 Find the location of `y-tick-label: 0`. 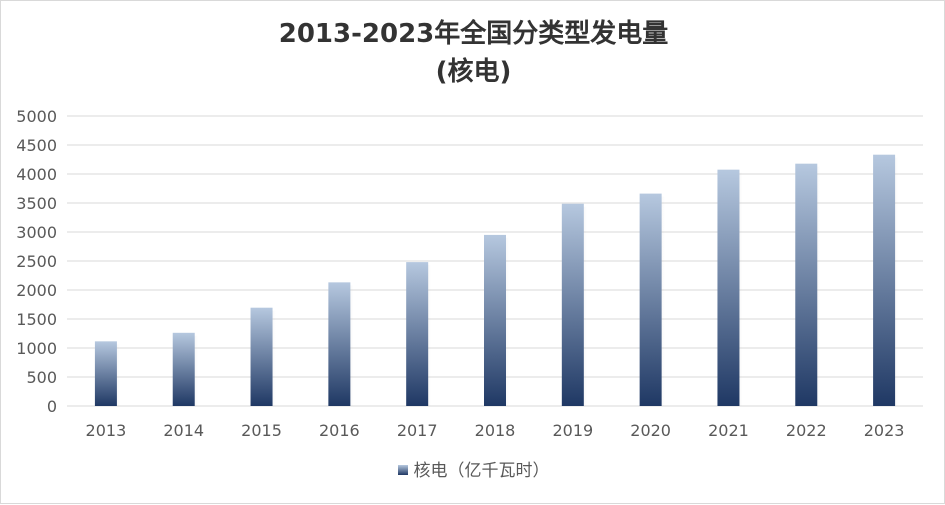

y-tick-label: 0 is located at coordinates (52, 406).